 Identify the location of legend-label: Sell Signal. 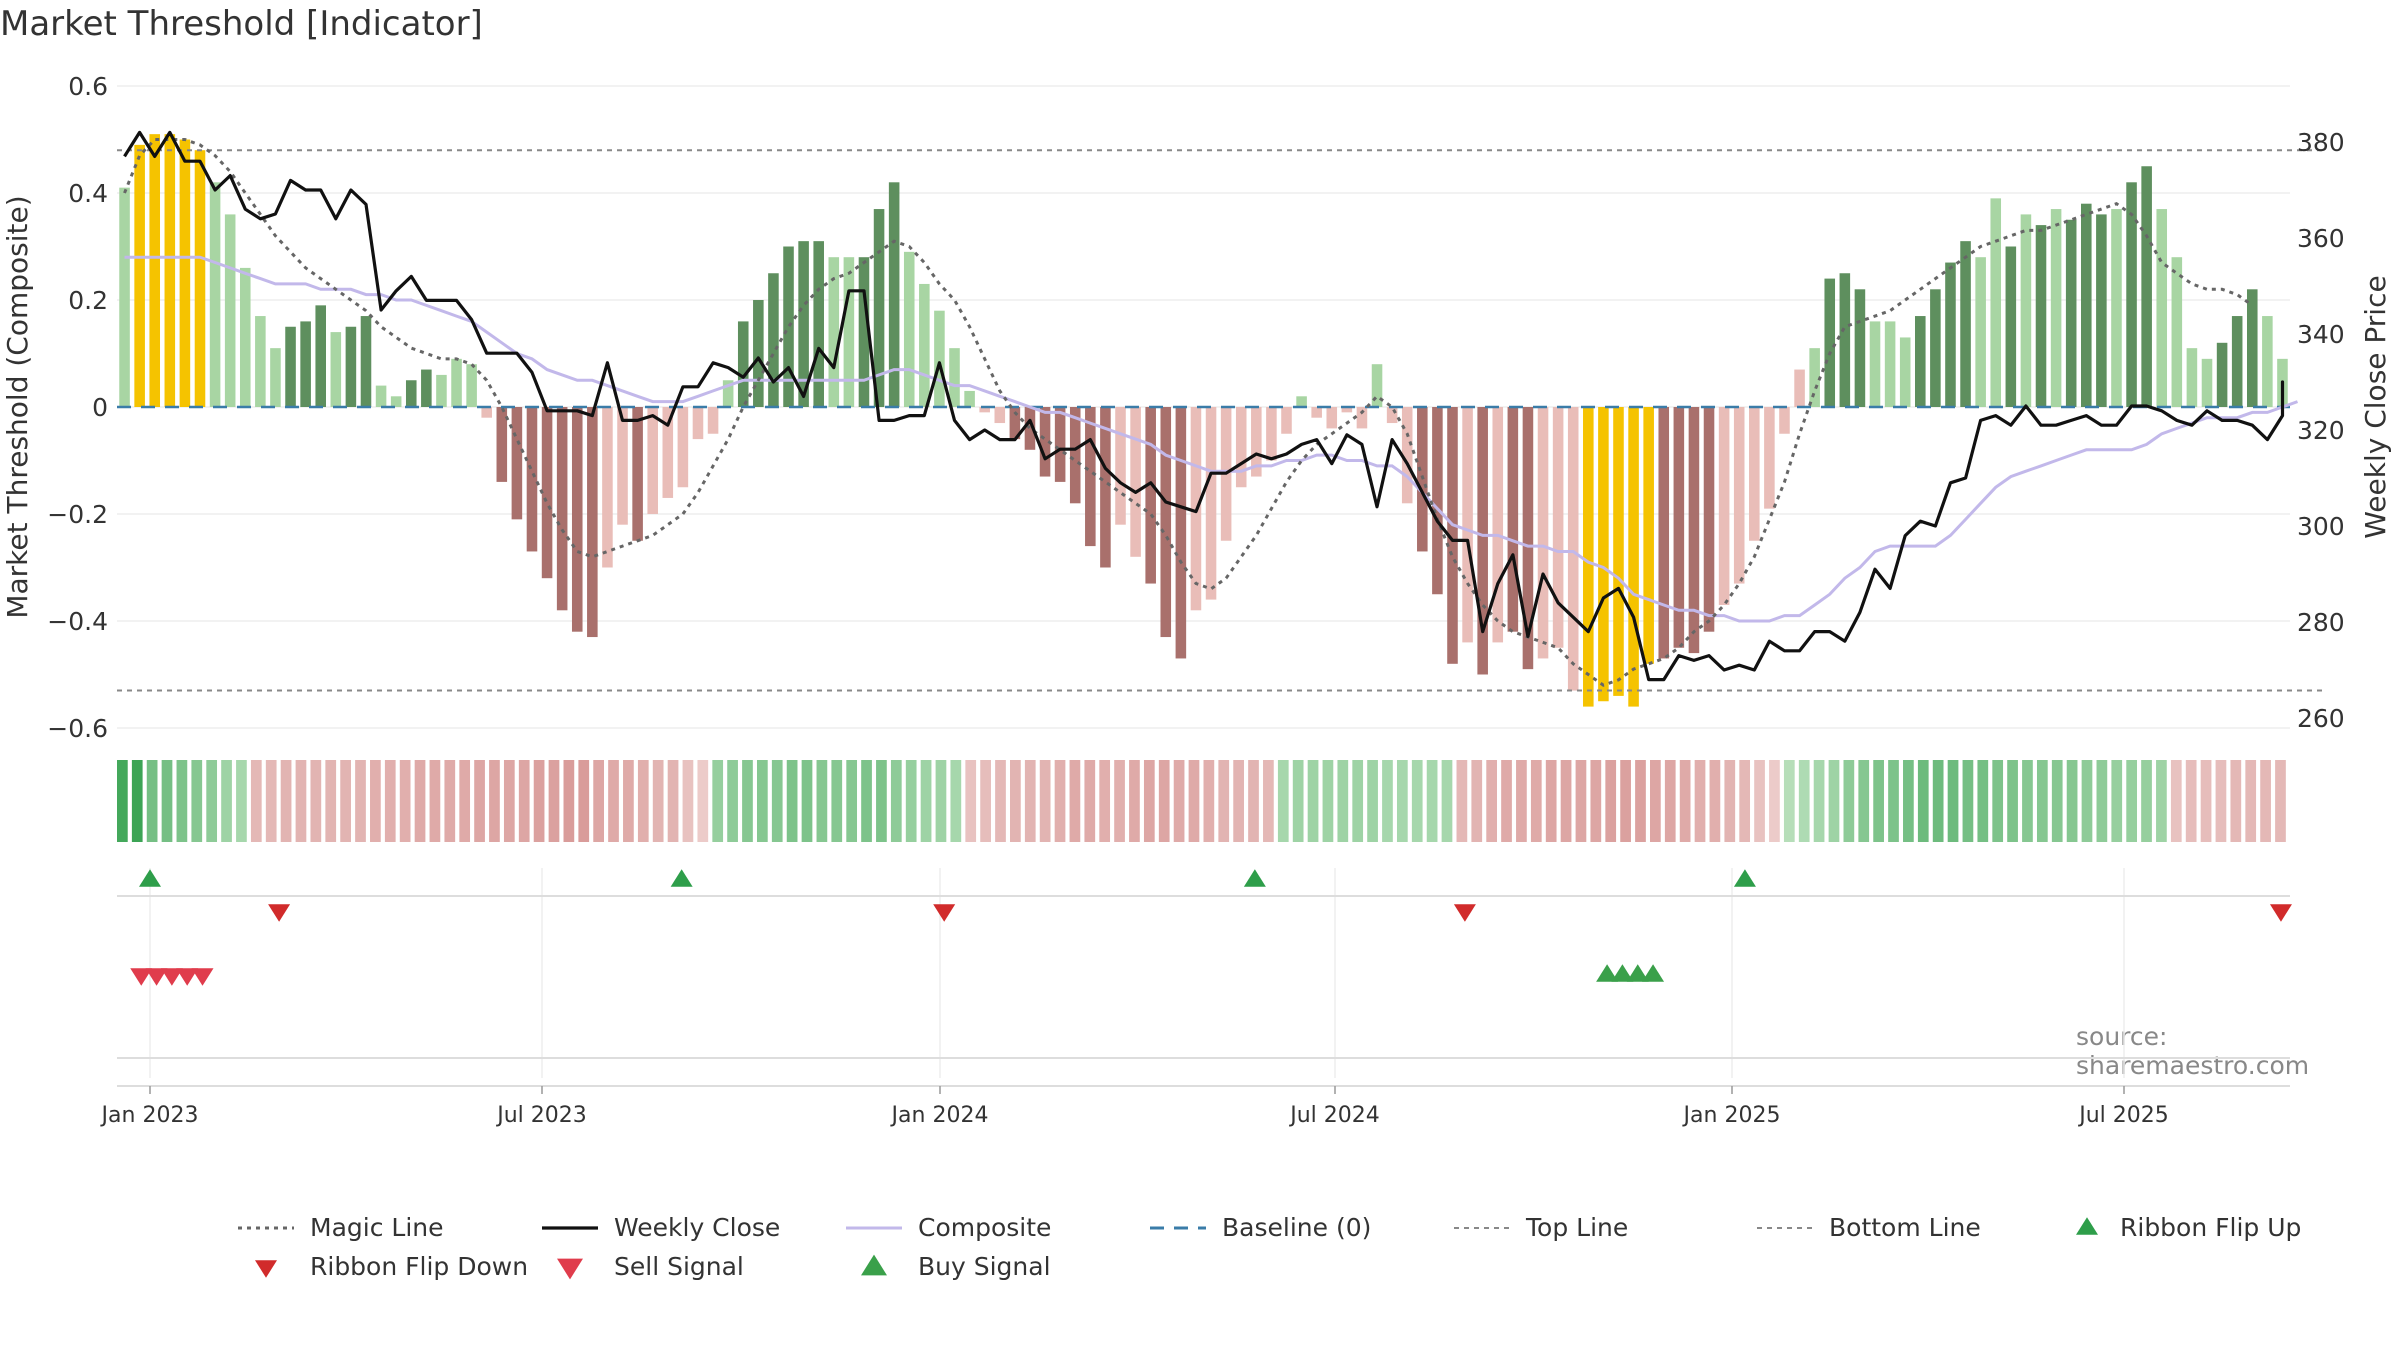
(679, 1266).